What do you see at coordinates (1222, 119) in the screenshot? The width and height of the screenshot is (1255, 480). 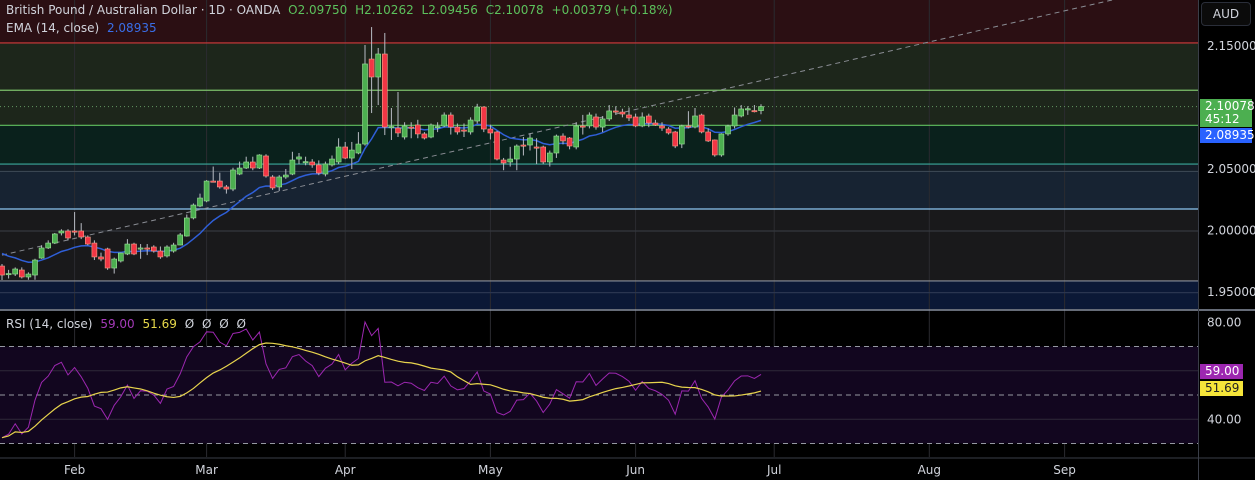 I see `bar-countdown: 45:12` at bounding box center [1222, 119].